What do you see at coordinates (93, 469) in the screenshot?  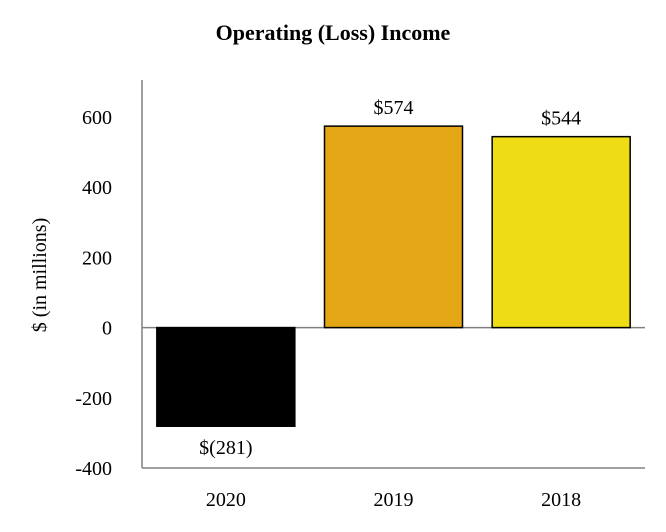 I see `y-tick-label: -400` at bounding box center [93, 469].